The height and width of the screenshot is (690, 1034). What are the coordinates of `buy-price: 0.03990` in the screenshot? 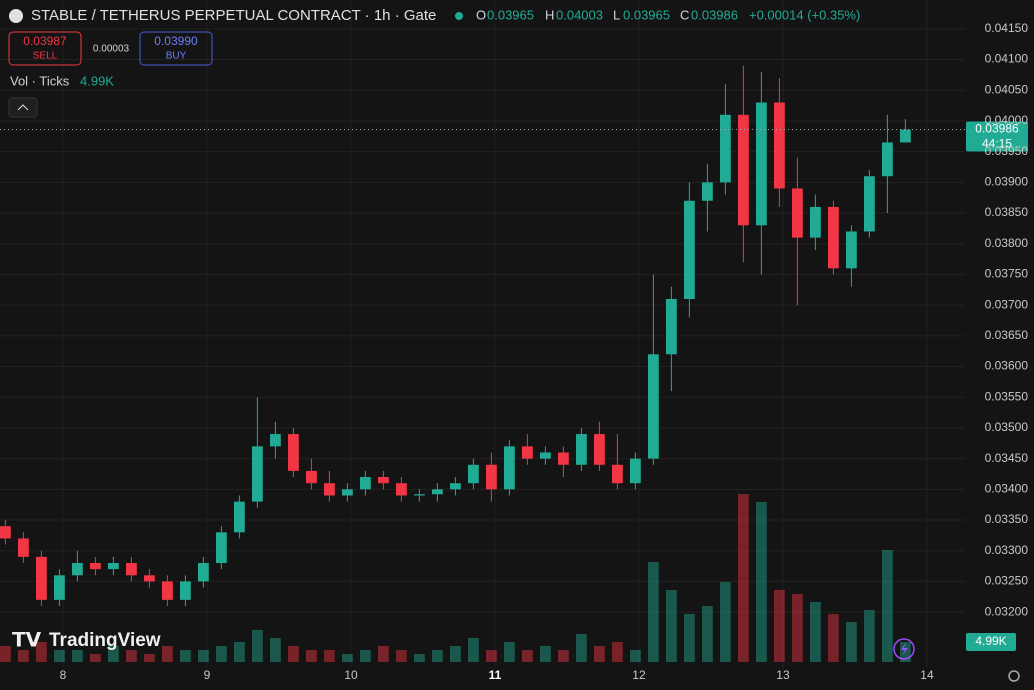 It's located at (176, 41).